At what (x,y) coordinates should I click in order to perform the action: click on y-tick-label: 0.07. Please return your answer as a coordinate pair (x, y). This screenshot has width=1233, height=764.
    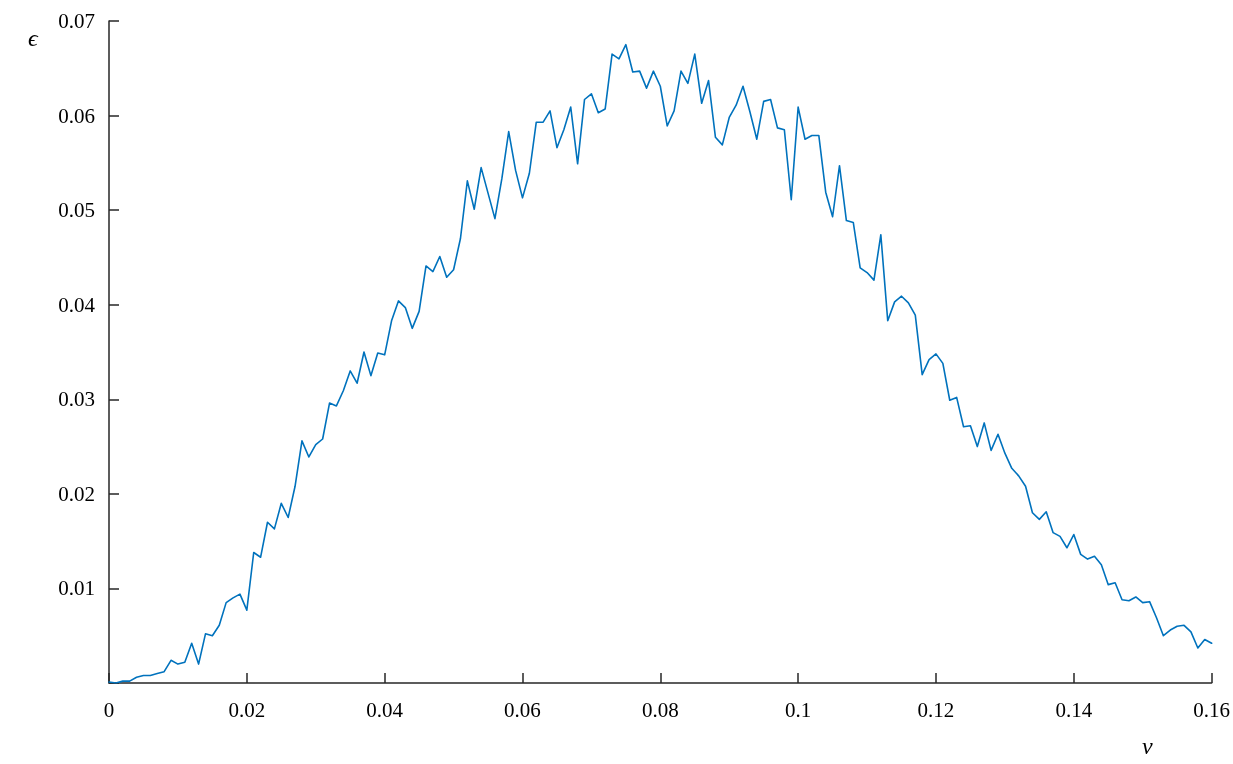
    Looking at the image, I should click on (76, 21).